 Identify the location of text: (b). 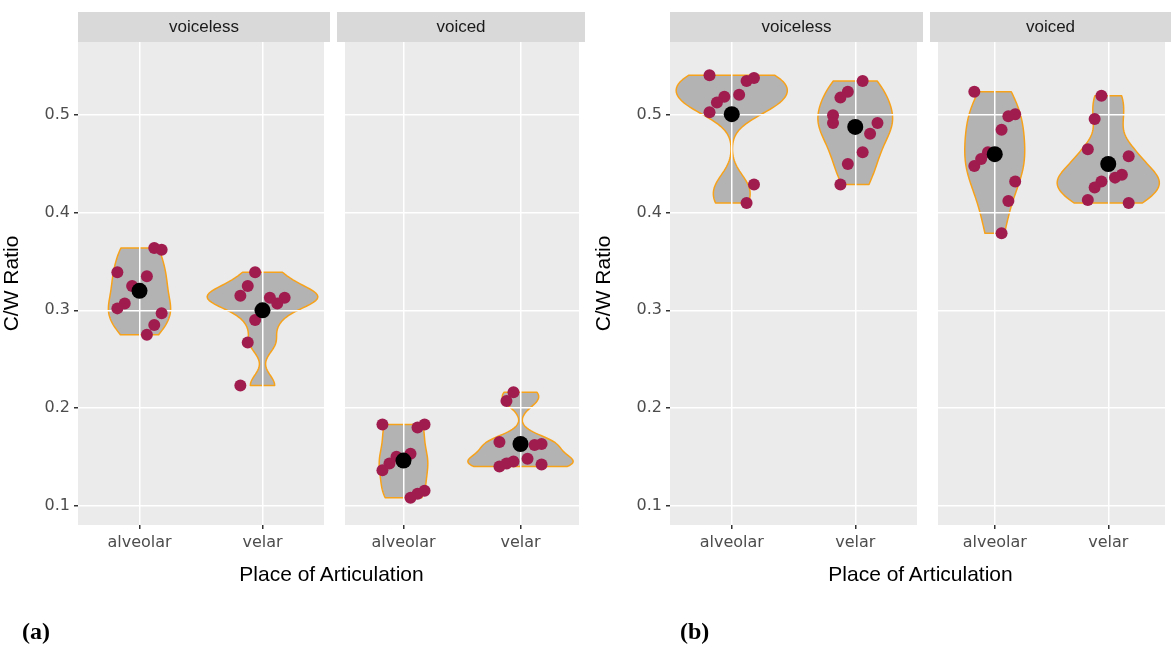
(695, 631).